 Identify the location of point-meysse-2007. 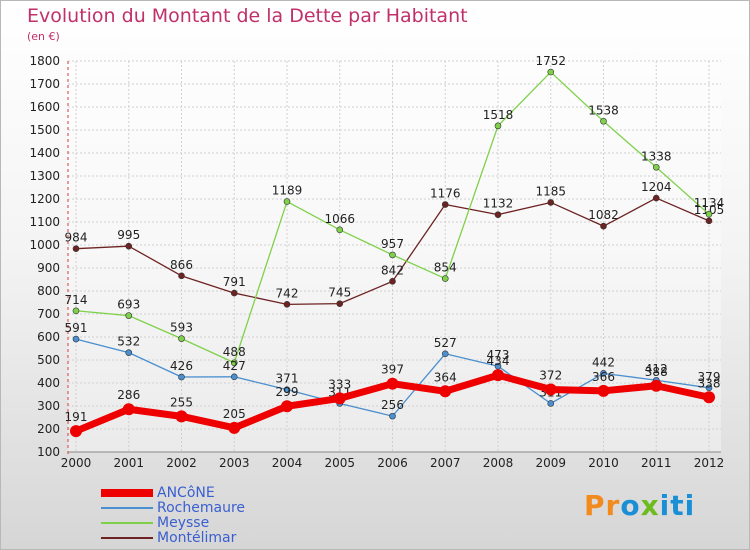
(445, 278).